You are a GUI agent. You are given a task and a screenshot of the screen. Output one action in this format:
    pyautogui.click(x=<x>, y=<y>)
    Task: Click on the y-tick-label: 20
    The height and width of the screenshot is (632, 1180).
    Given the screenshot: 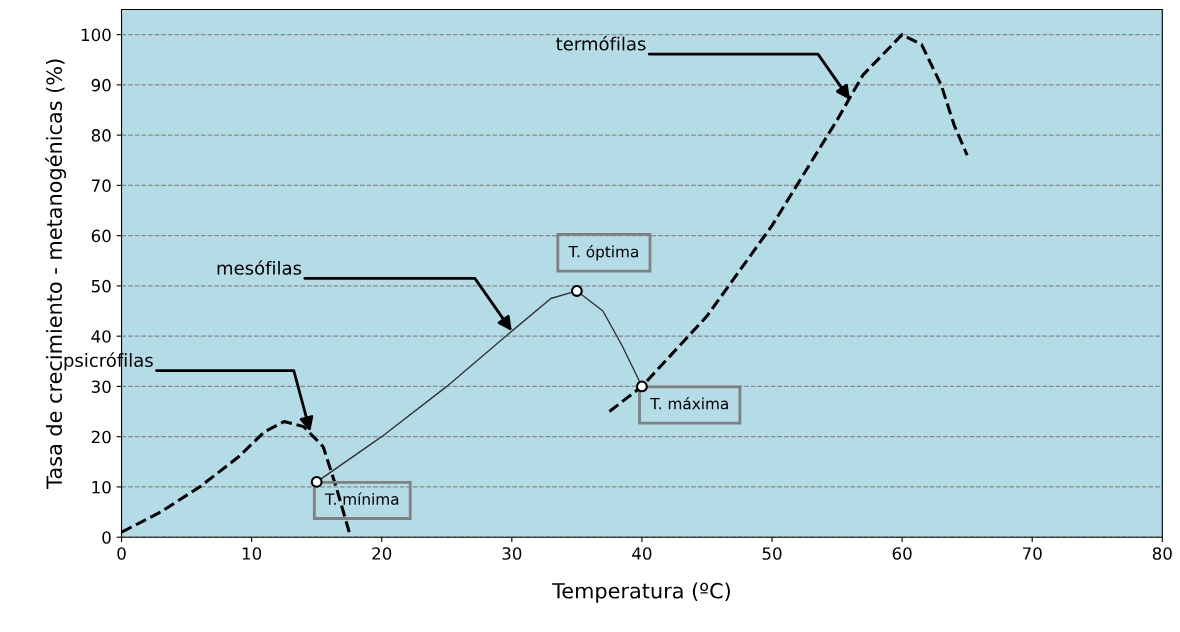 What is the action you would take?
    pyautogui.click(x=101, y=437)
    